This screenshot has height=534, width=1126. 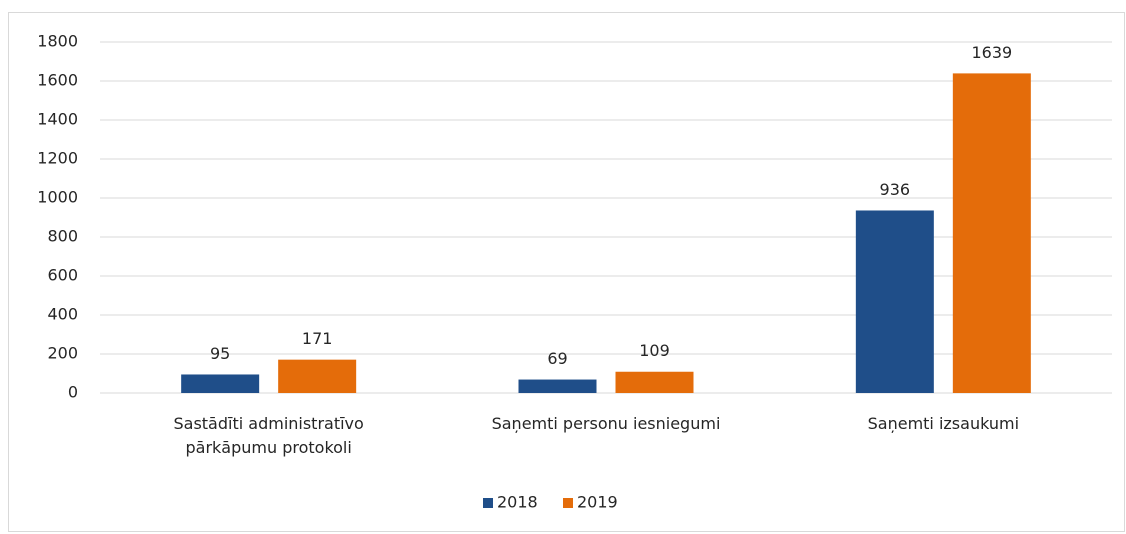 What do you see at coordinates (57, 41) in the screenshot?
I see `y-tick-label: 1800` at bounding box center [57, 41].